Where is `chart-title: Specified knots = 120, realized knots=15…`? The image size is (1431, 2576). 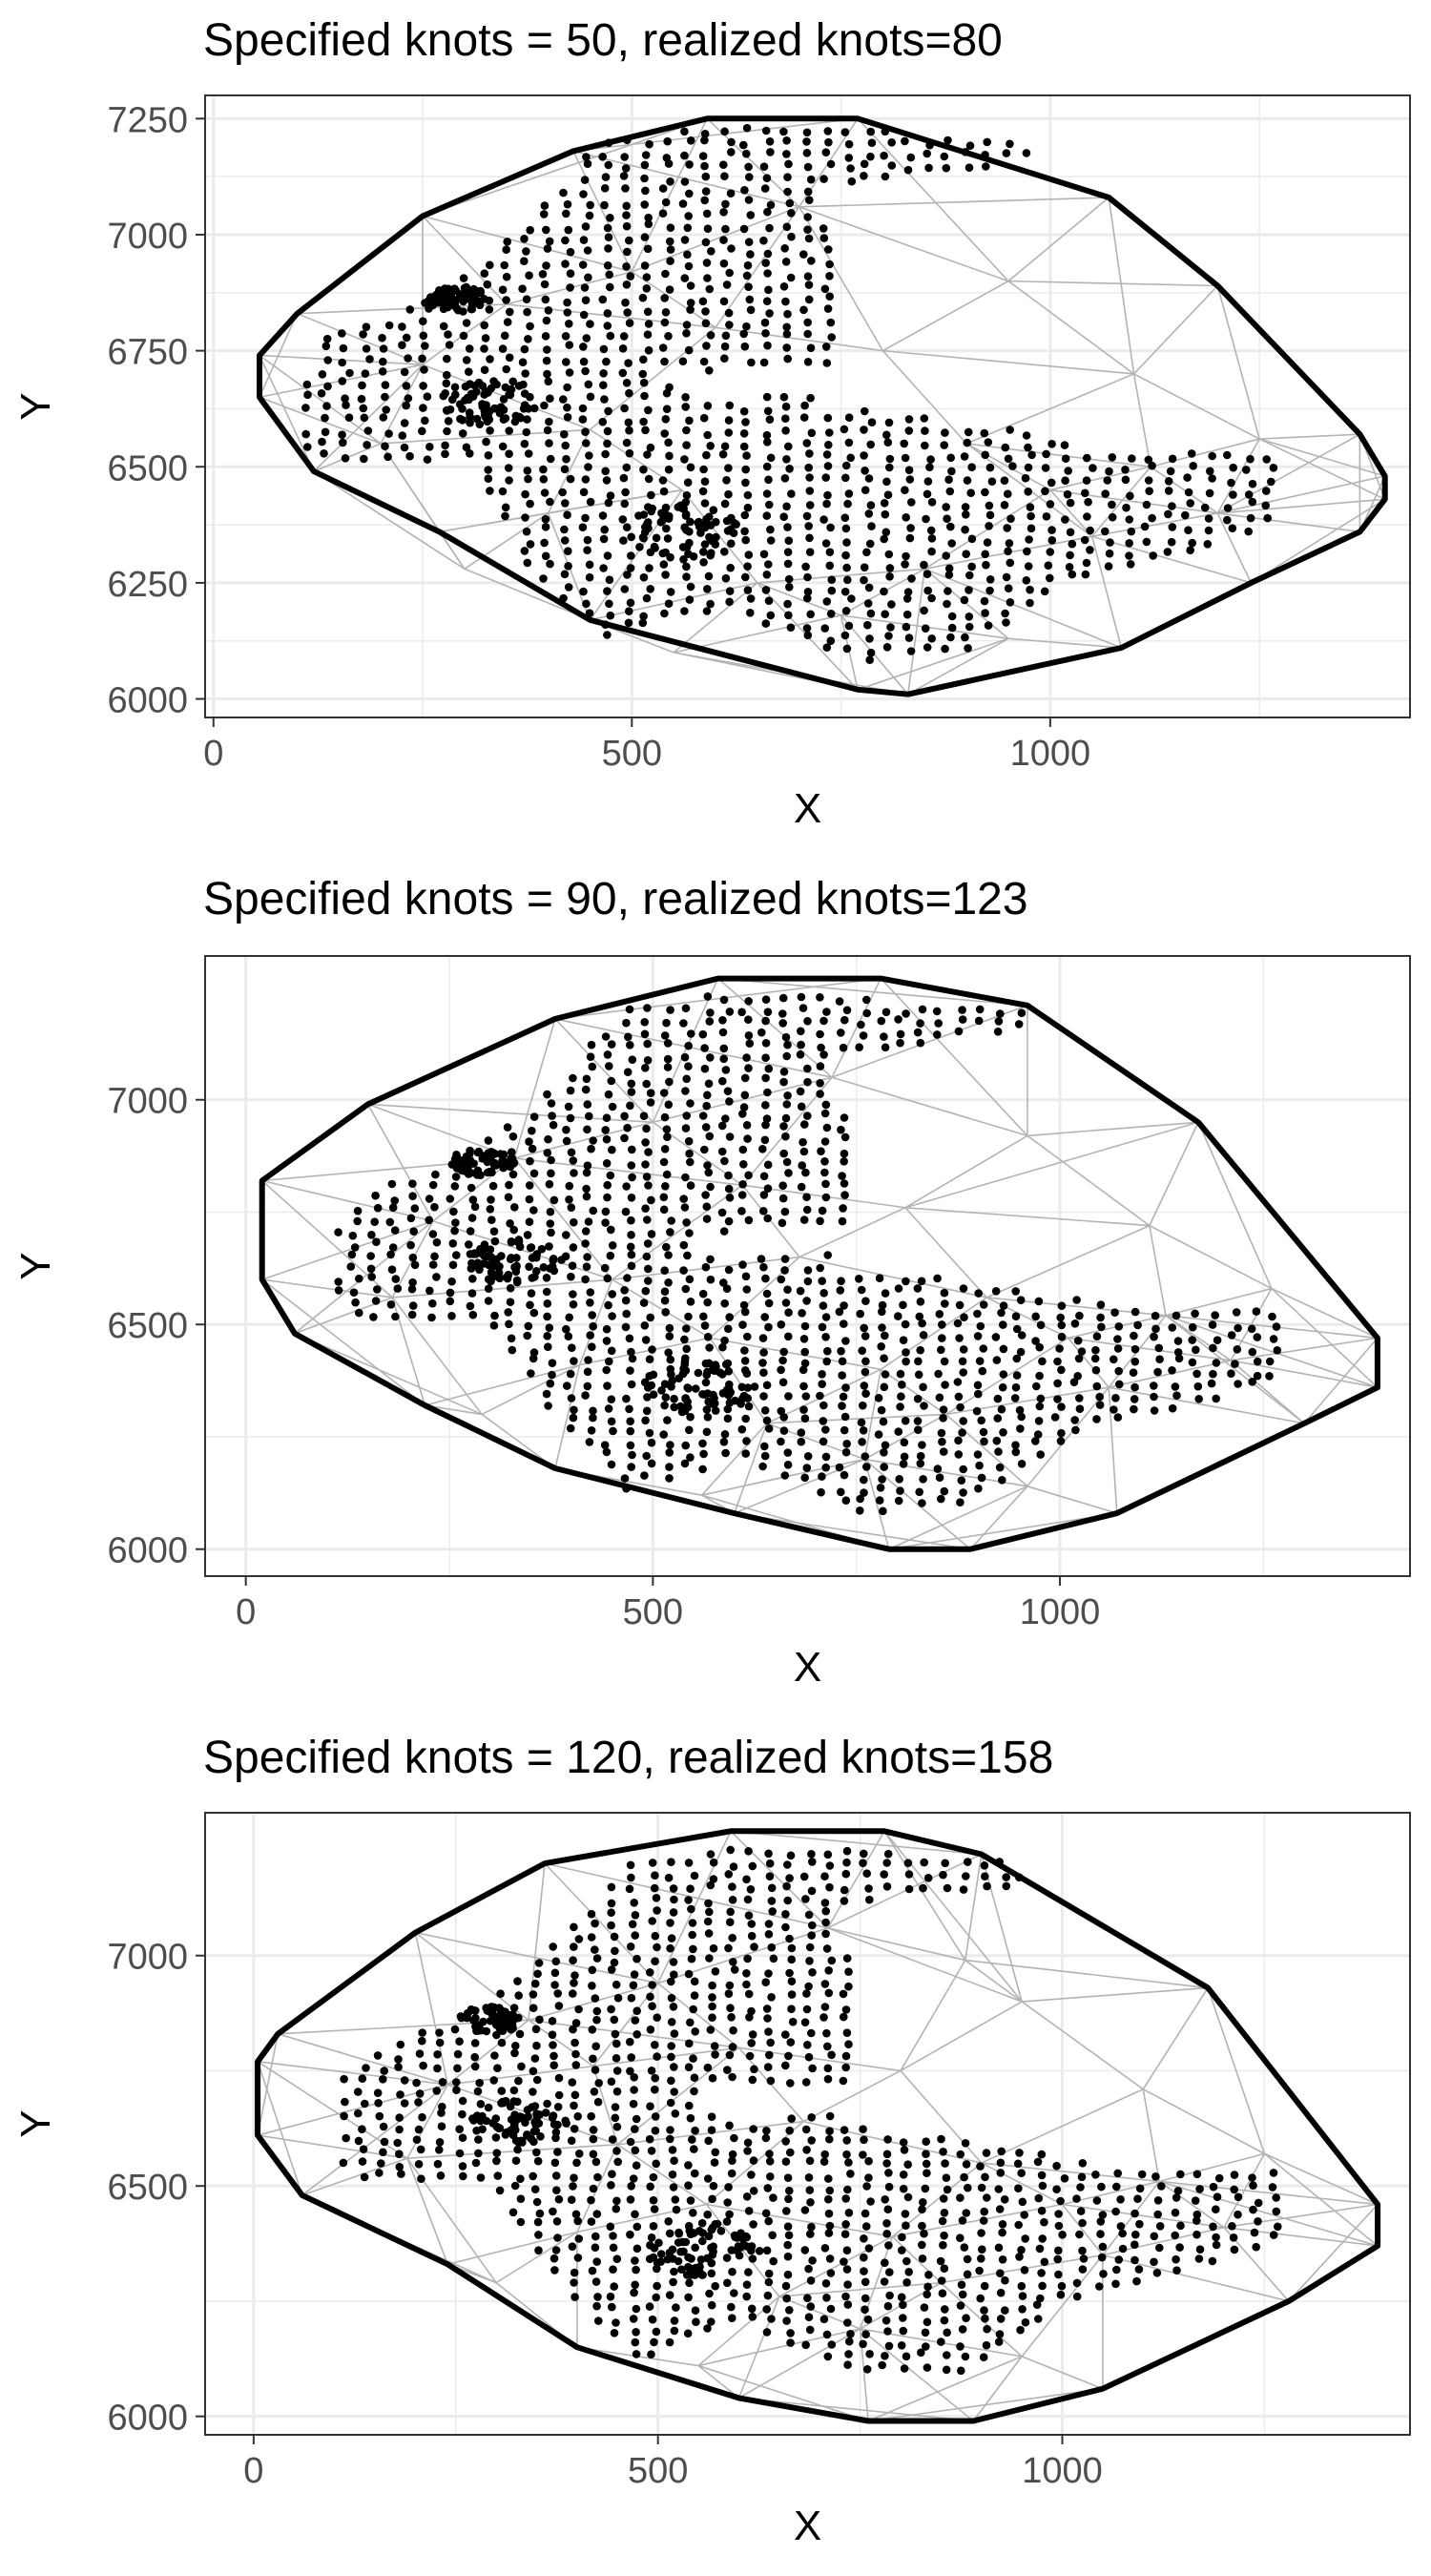 chart-title: Specified knots = 120, realized knots=15… is located at coordinates (628, 1758).